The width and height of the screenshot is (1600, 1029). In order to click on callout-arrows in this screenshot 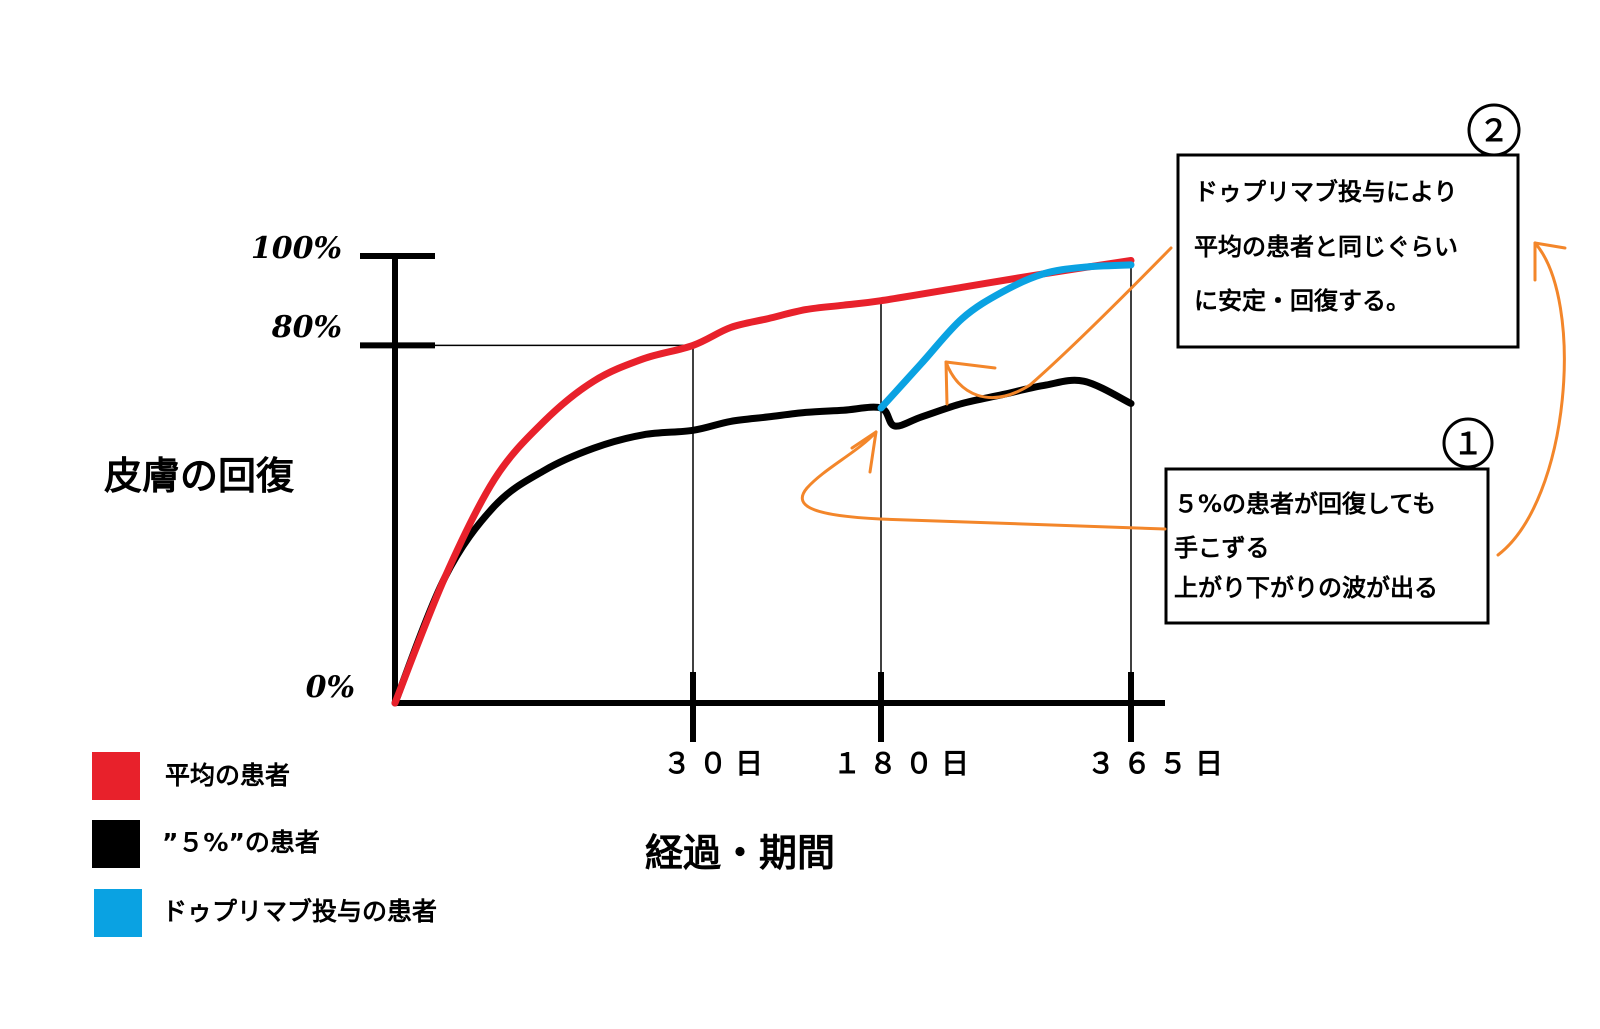, I will do `click(1183, 399)`.